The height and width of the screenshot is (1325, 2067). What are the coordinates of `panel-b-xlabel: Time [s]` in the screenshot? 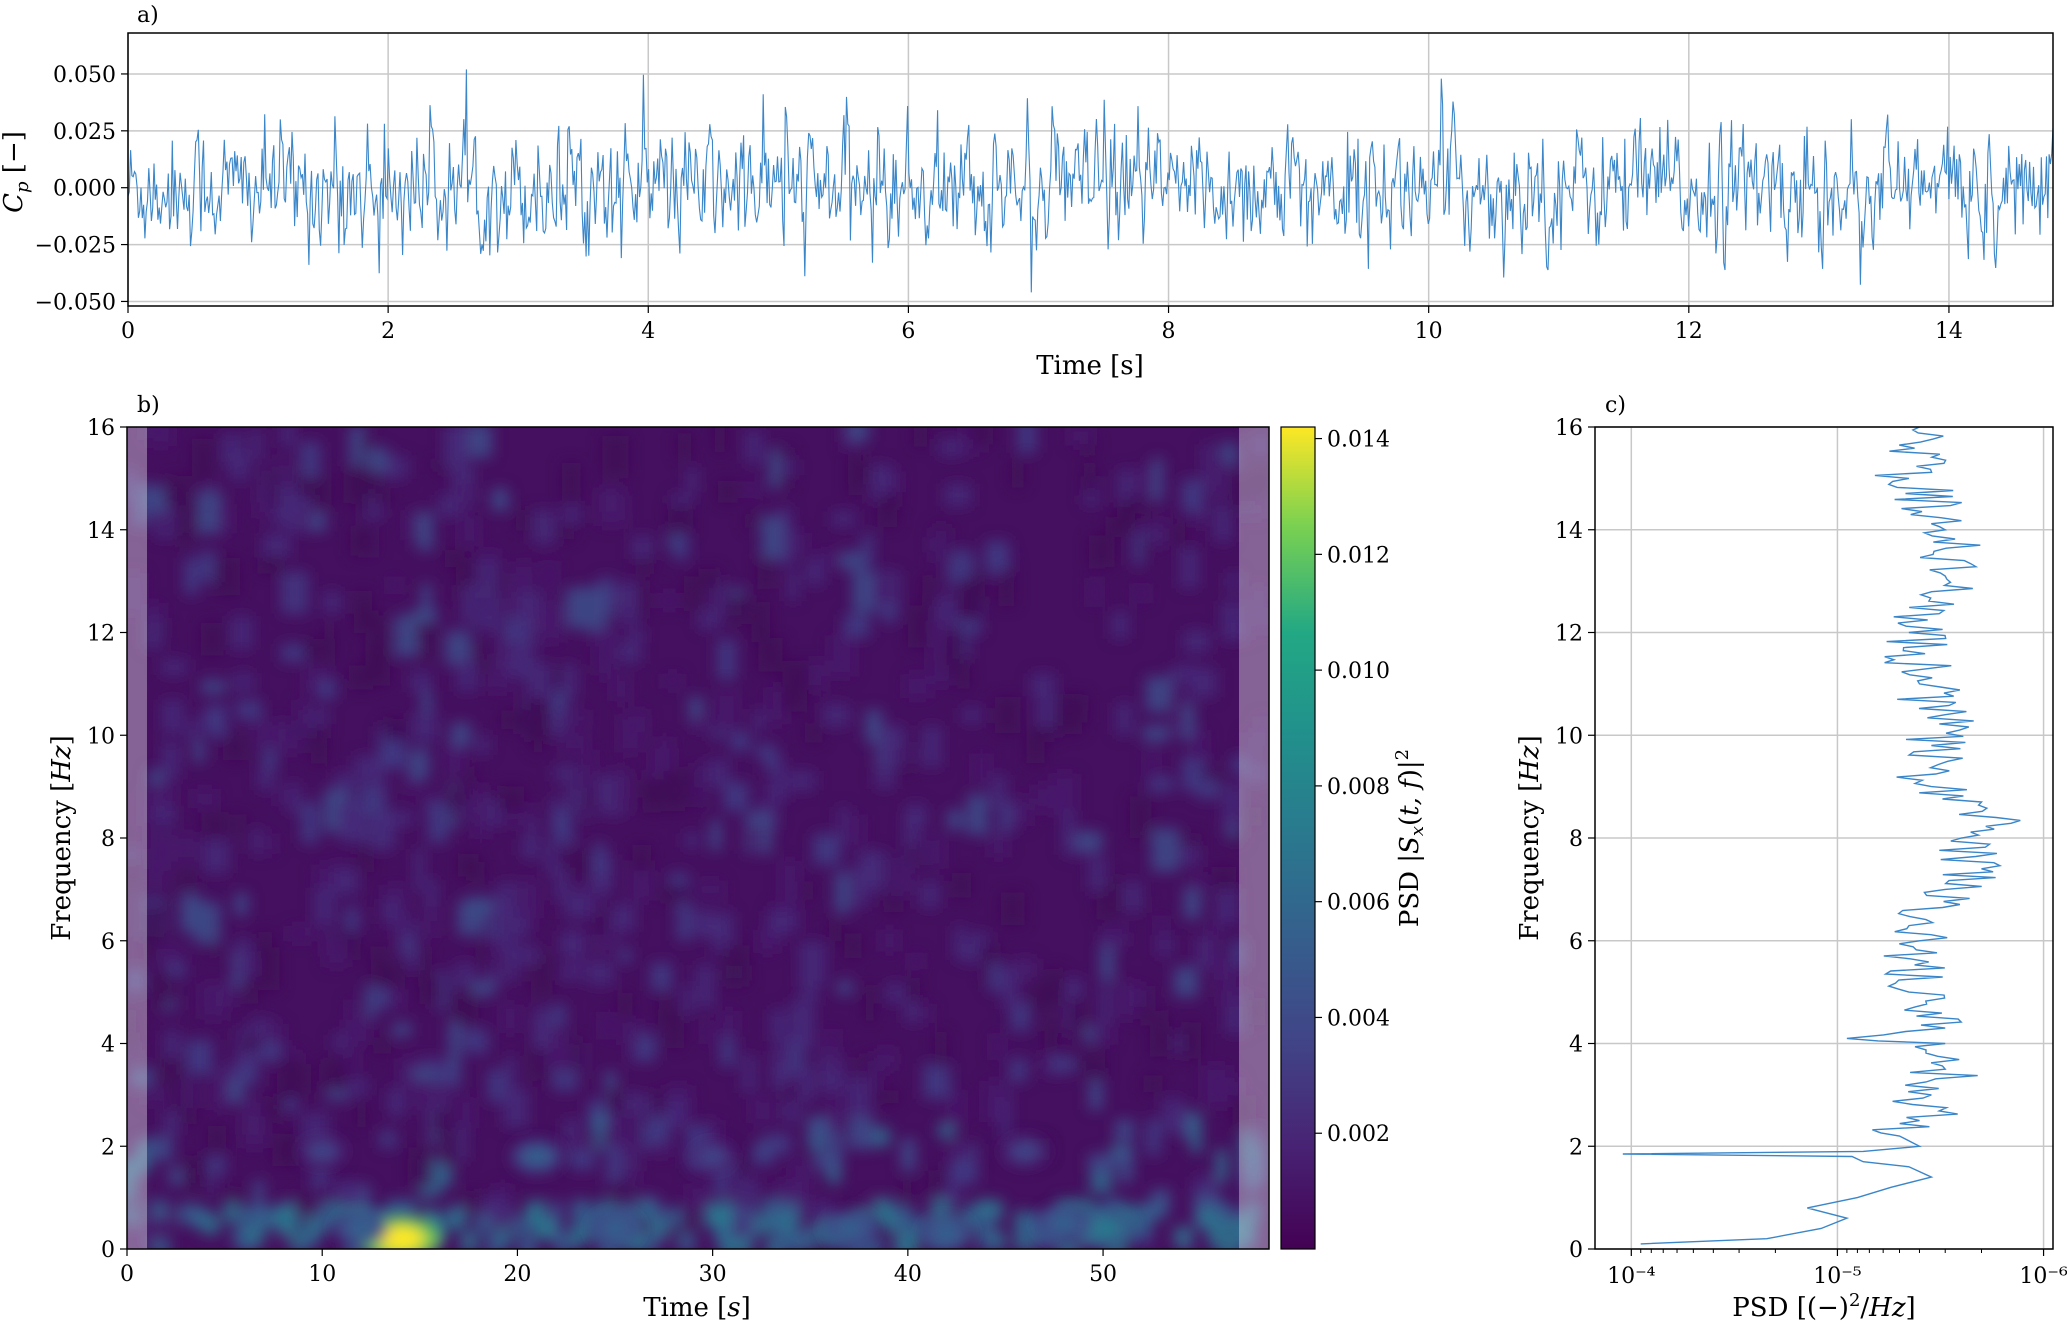 It's located at (697, 1308).